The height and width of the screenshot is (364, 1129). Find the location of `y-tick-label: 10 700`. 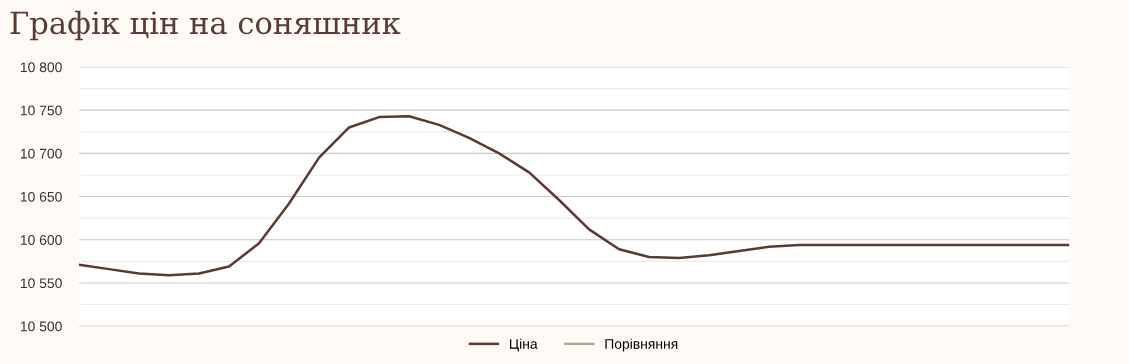

y-tick-label: 10 700 is located at coordinates (41, 153).